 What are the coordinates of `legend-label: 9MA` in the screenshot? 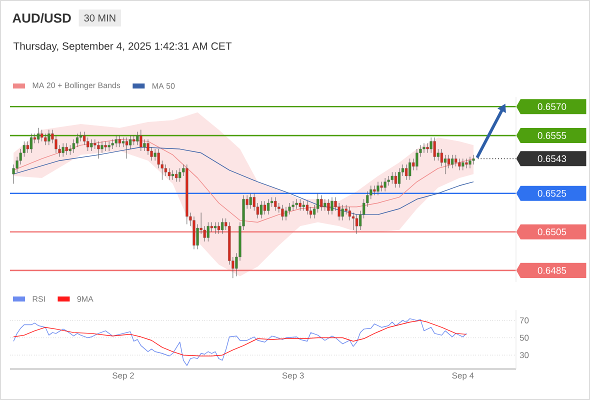 It's located at (85, 299).